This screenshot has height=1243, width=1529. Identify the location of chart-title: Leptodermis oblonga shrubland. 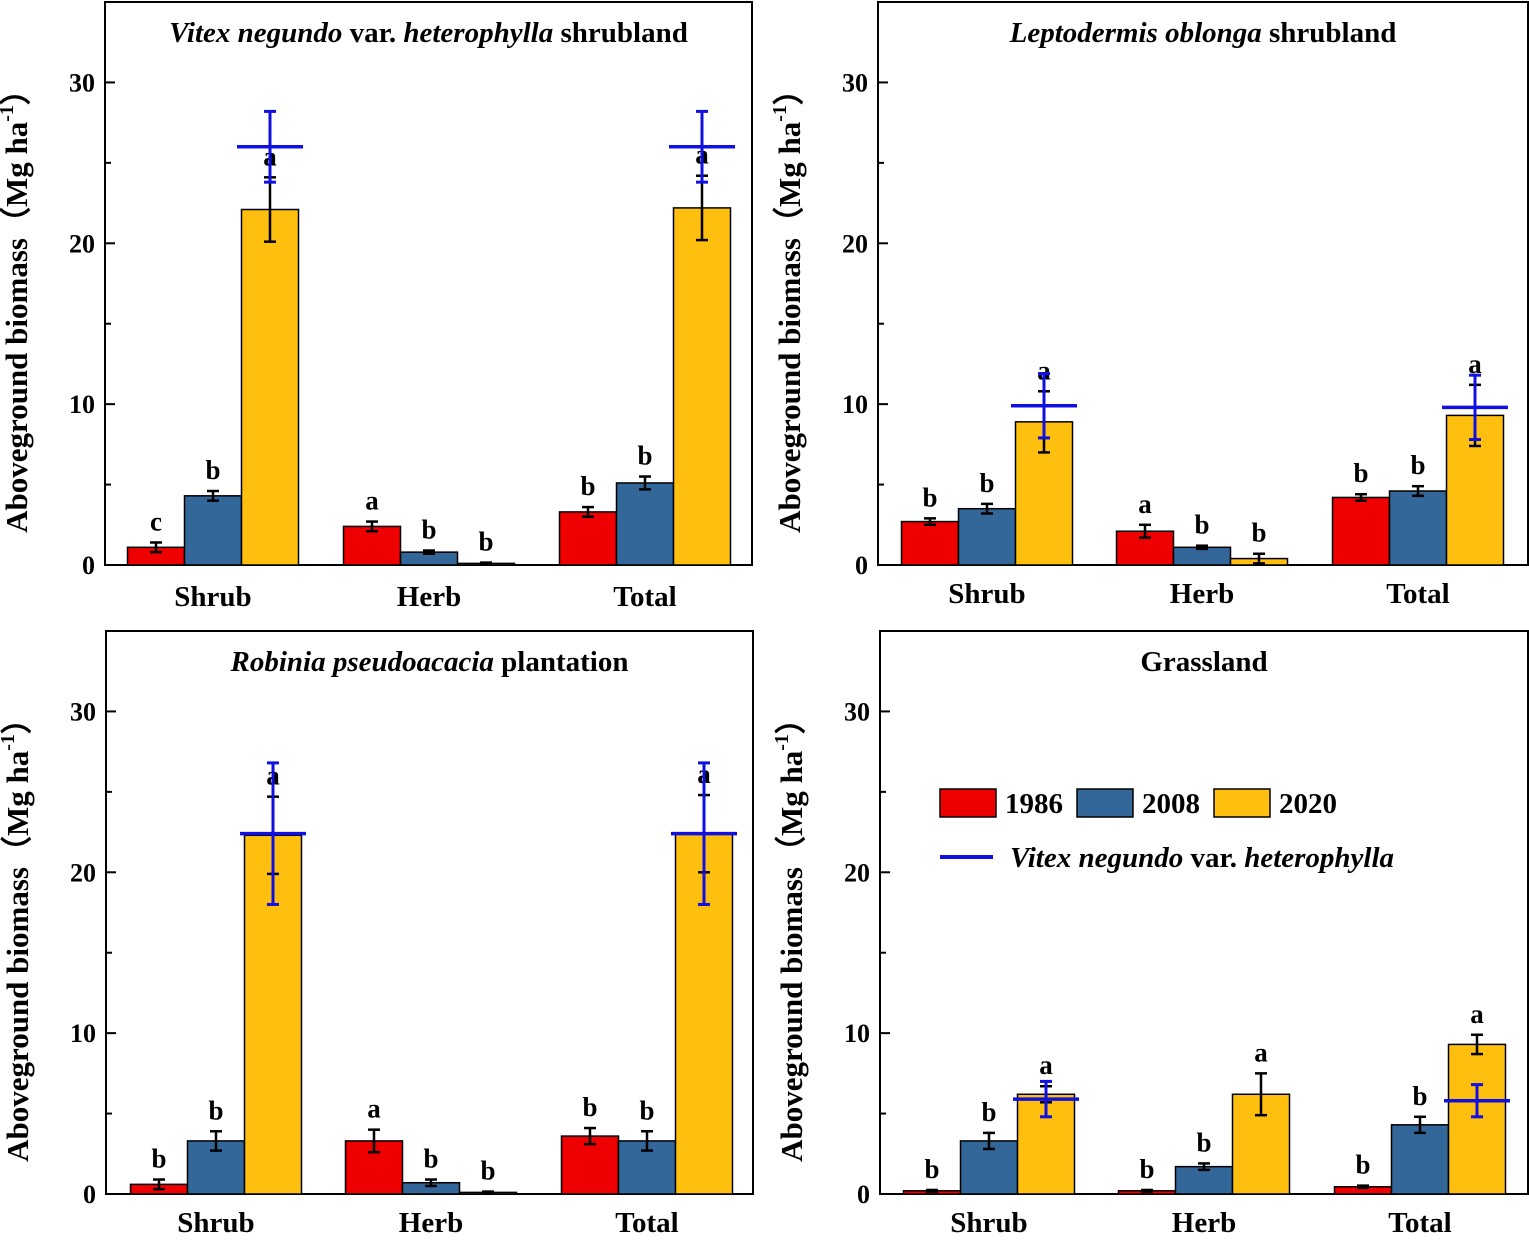
(1203, 33).